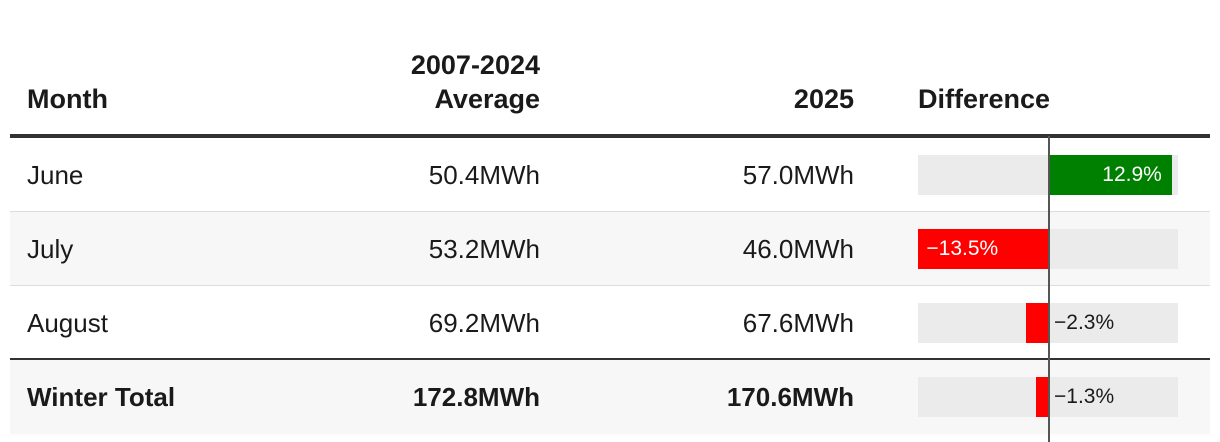 The width and height of the screenshot is (1220, 442). Describe the element at coordinates (67, 323) in the screenshot. I see `month-cell: August` at that location.